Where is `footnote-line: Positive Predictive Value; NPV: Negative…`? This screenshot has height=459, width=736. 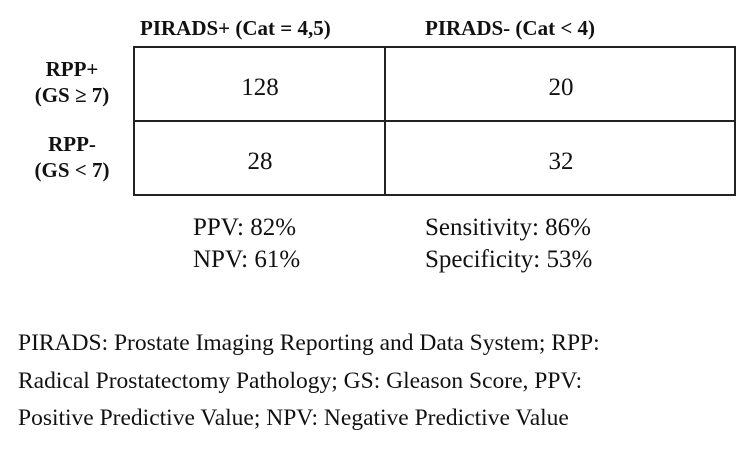
footnote-line: Positive Predictive Value; NPV: Negative… is located at coordinates (293, 418).